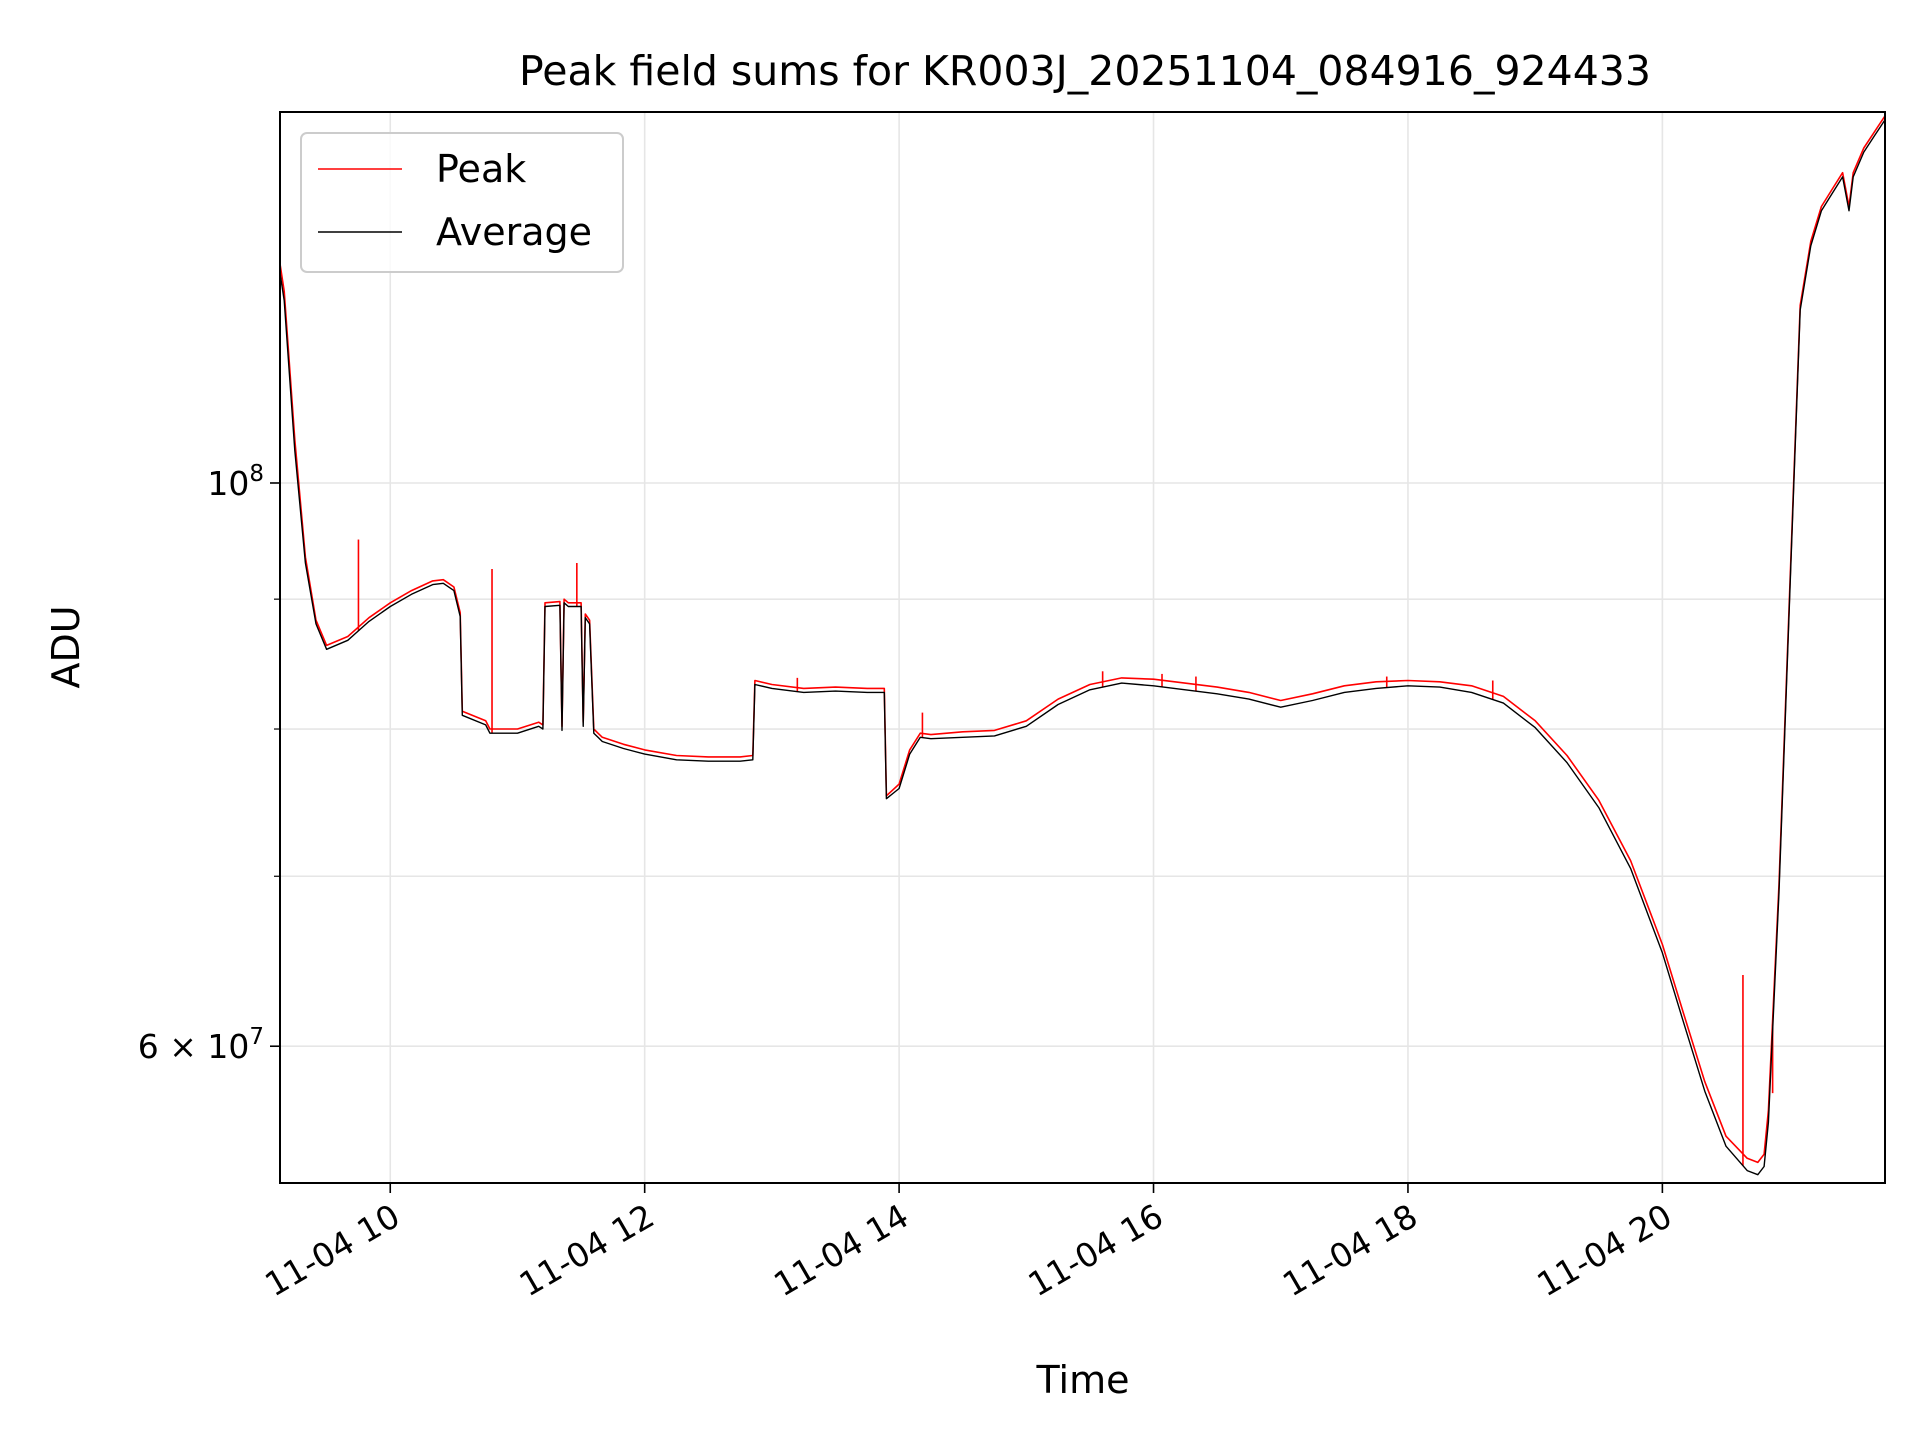 This screenshot has height=1440, width=1920. What do you see at coordinates (1083, 1380) in the screenshot?
I see `x-axis-label: Time` at bounding box center [1083, 1380].